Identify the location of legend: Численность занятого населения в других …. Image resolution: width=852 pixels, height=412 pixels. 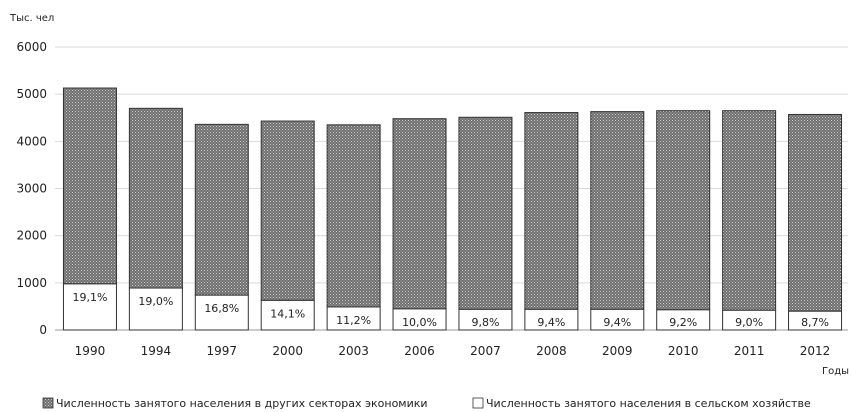
(426, 403).